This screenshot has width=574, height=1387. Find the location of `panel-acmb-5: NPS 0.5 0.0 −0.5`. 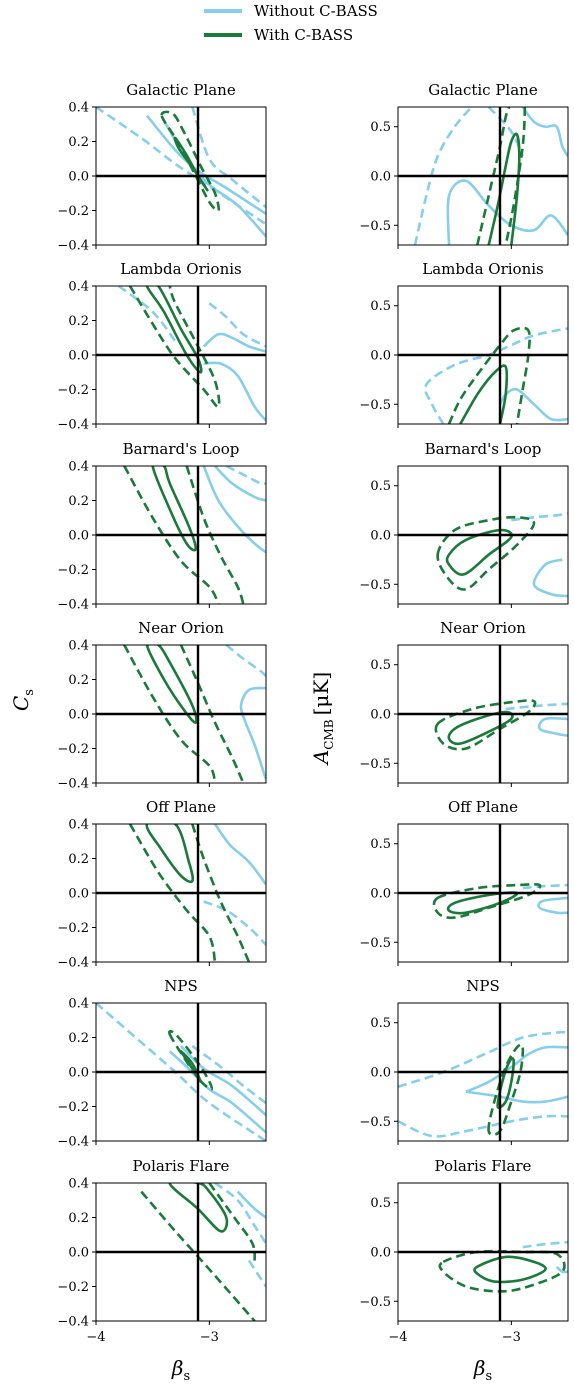

panel-acmb-5: NPS 0.5 0.0 −0.5 is located at coordinates (464, 1061).